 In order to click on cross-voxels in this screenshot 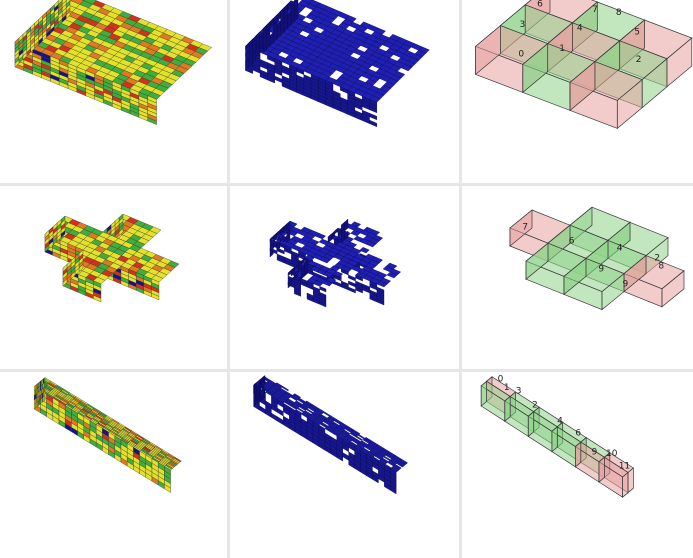, I will do `click(335, 263)`.